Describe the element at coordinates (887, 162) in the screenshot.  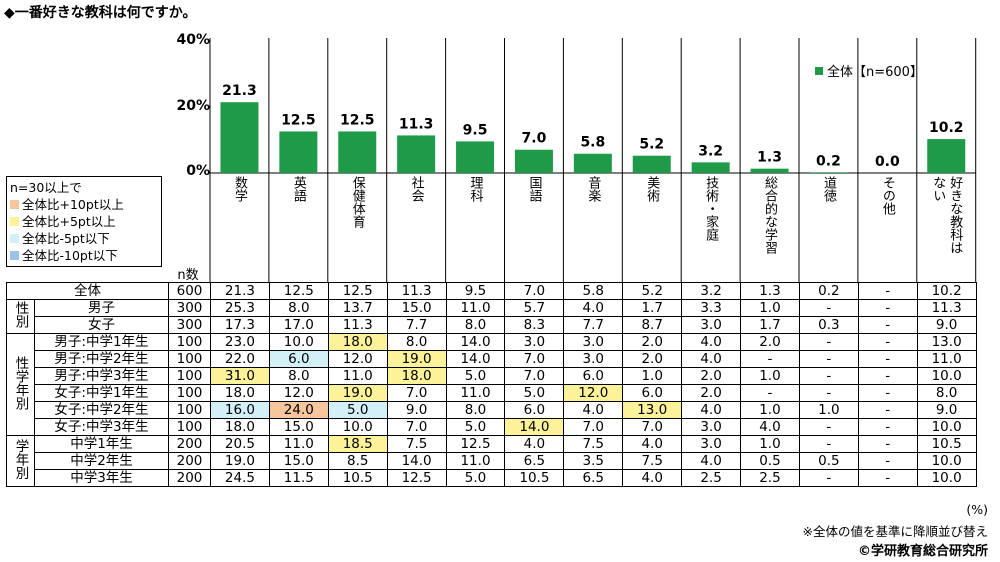
I see `bar-value-label: 0.0` at that location.